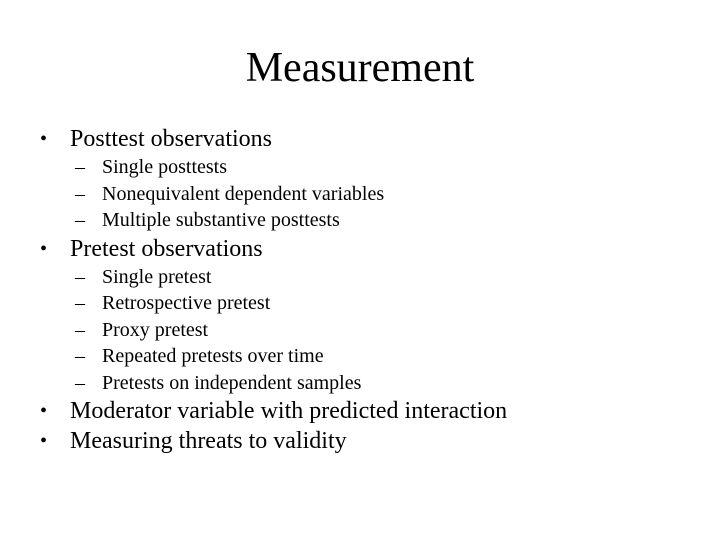  I want to click on sub-bullet-text: Repeated pretests over time, so click(213, 356).